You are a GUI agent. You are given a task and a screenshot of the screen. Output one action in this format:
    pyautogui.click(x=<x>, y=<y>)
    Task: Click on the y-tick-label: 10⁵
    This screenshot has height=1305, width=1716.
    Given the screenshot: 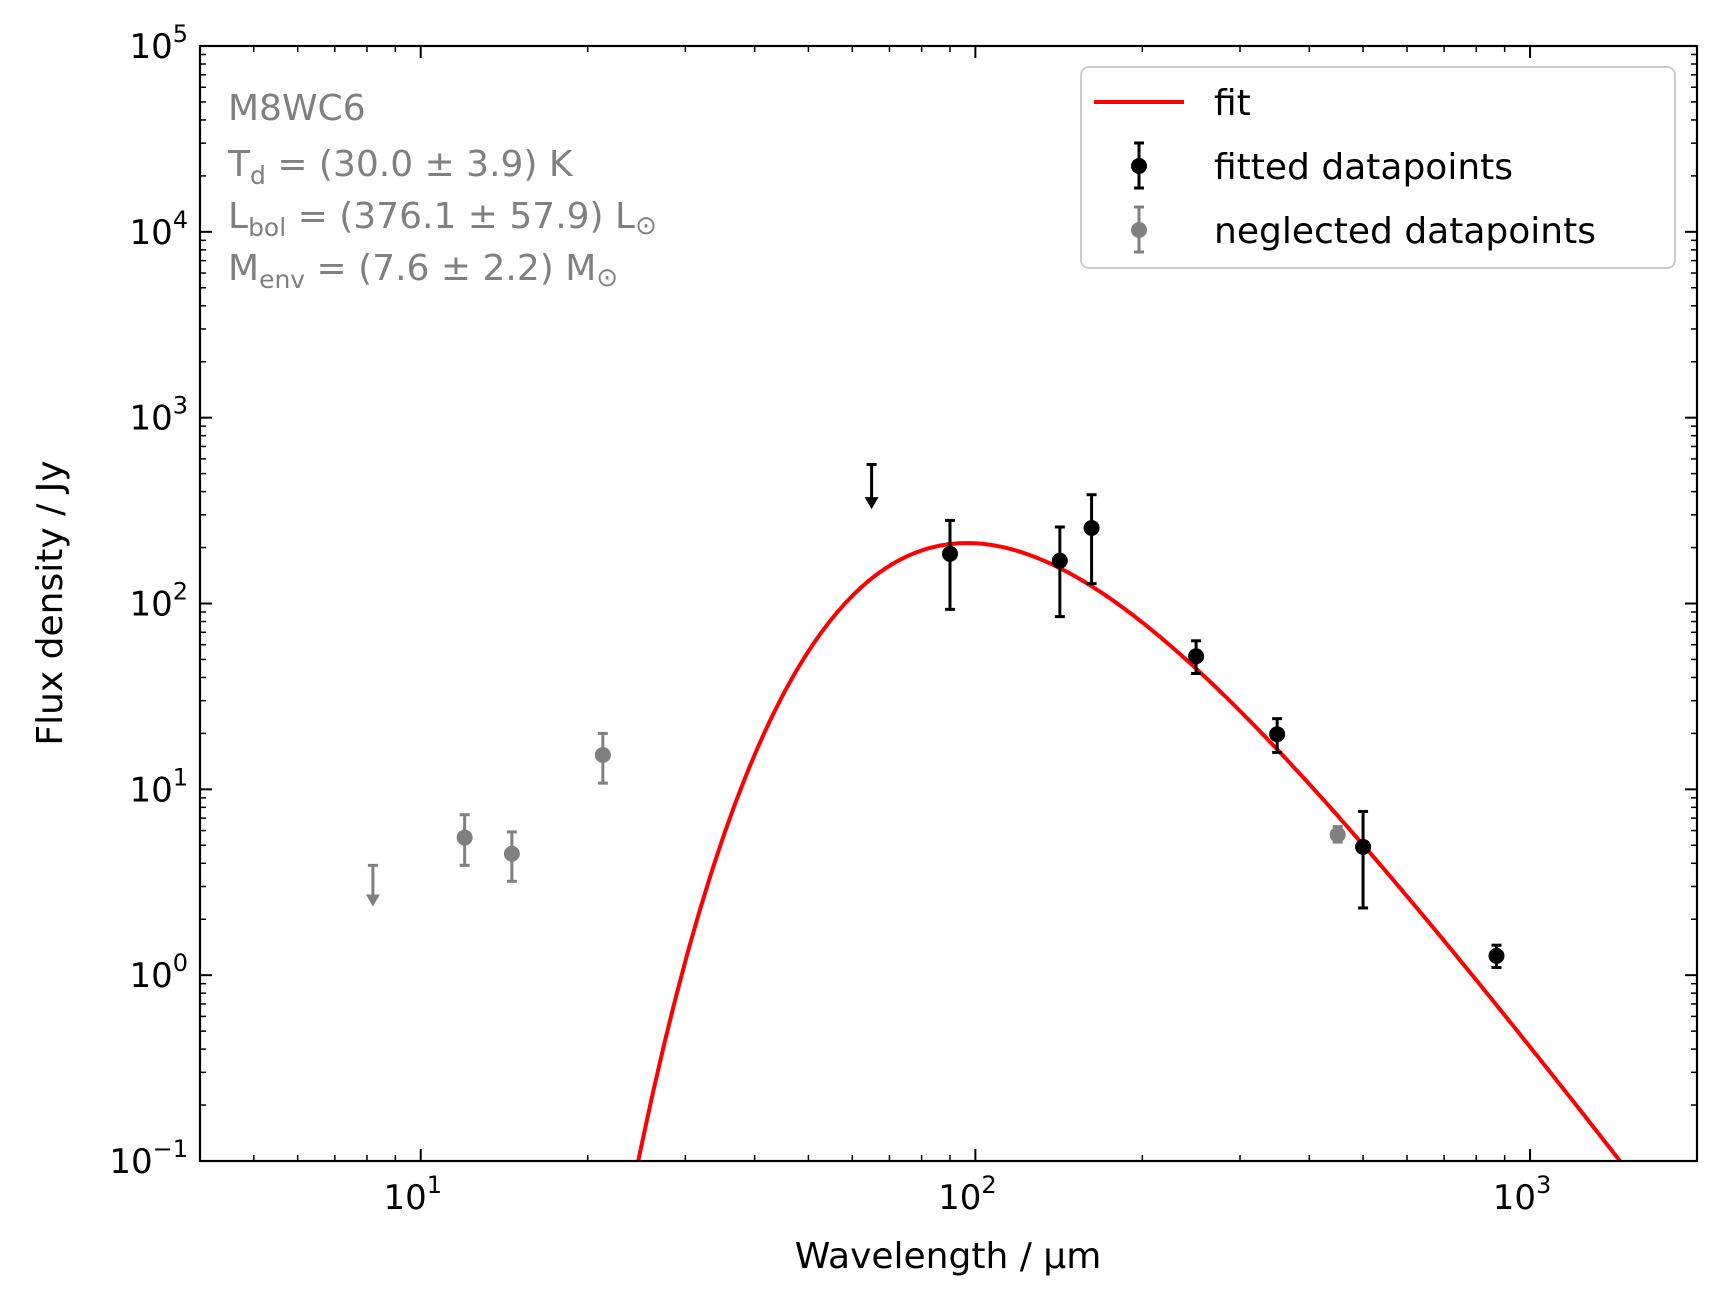 What is the action you would take?
    pyautogui.click(x=158, y=43)
    